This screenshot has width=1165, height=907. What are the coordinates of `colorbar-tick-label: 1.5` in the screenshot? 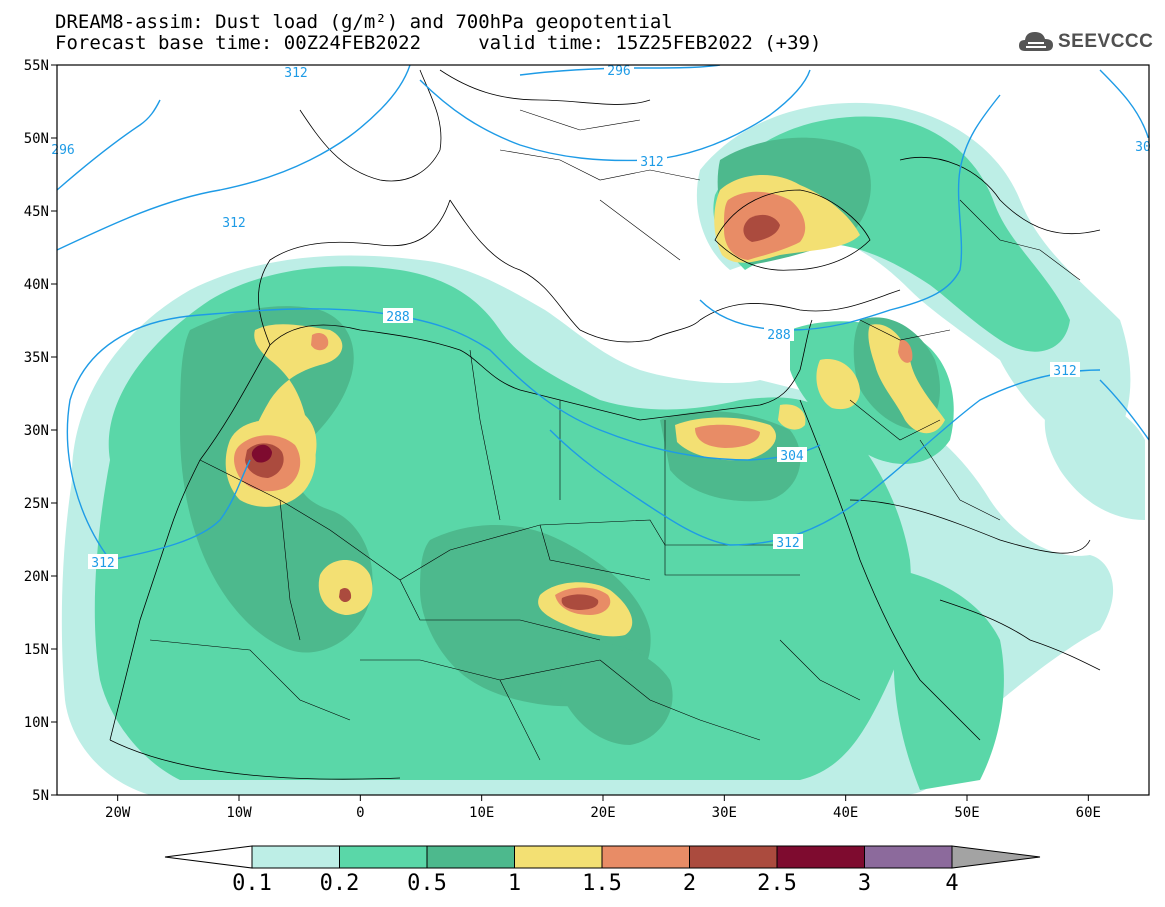 It's located at (602, 883).